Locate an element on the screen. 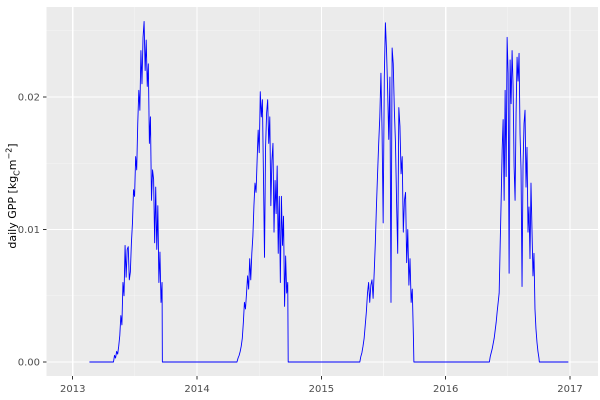 The image size is (600, 400). y-axis-title: daily GPP [kgCm−2] is located at coordinates (13, 195).